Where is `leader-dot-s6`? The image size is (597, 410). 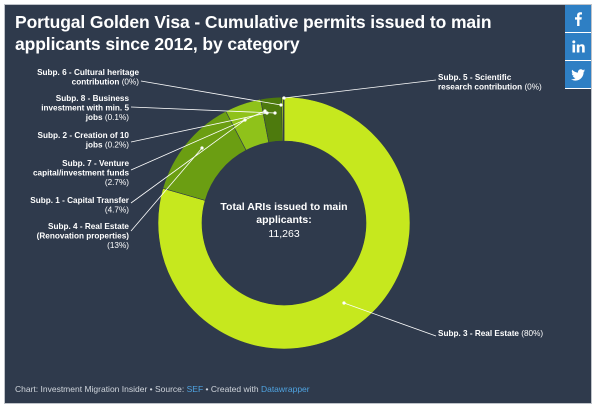 leader-dot-s6 is located at coordinates (281, 105).